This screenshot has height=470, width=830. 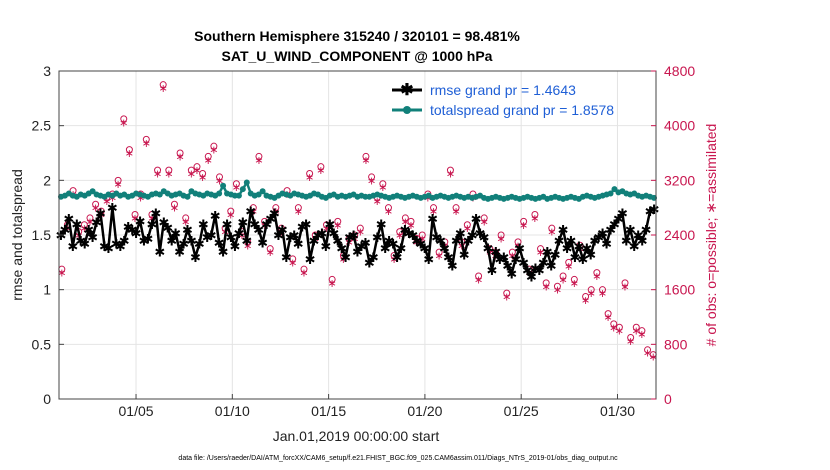 I want to click on left-axis: 0 0.5 1 1.5 2 2.5 3, so click(x=48, y=235).